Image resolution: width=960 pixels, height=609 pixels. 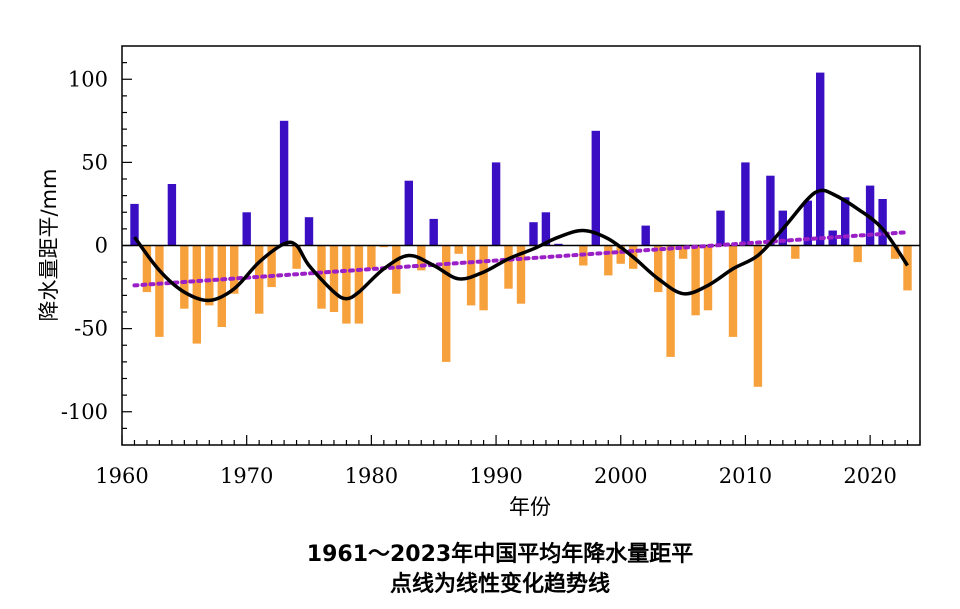 I want to click on y-tick-label: 50, so click(x=94, y=162).